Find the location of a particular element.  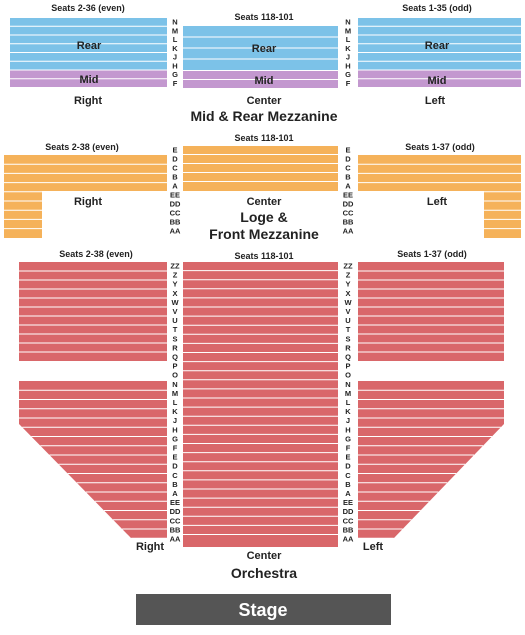

orch-right-upper-section is located at coordinates (93, 311).